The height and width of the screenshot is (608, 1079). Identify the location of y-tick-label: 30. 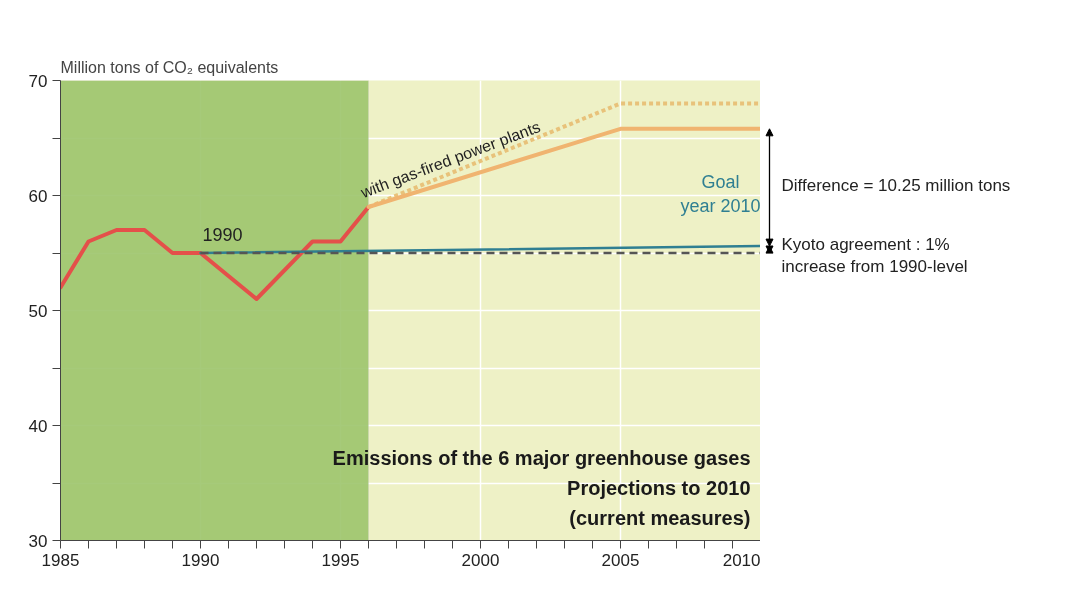
(38, 541).